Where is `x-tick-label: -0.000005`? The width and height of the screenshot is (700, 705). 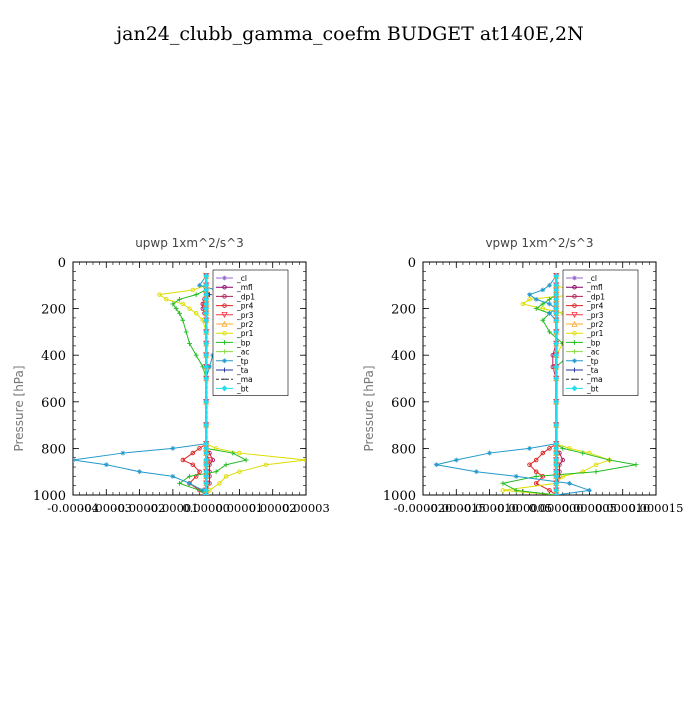 x-tick-label: -0.000005 is located at coordinates (522, 508).